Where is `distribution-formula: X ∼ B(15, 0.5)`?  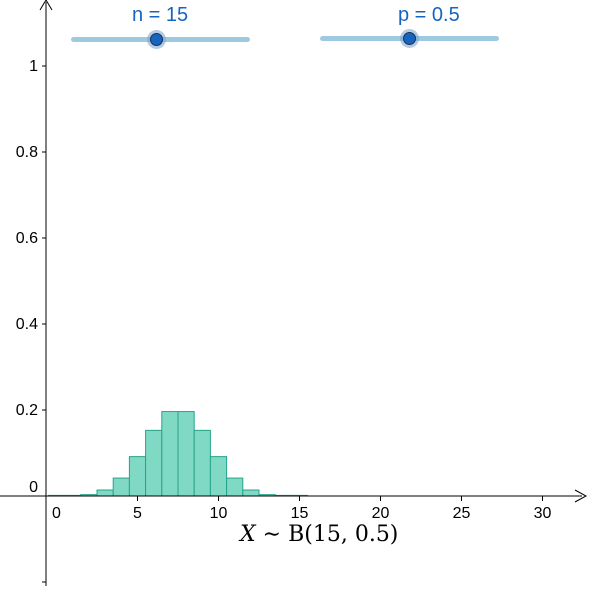 distribution-formula: X ∼ B(15, 0.5) is located at coordinates (319, 534).